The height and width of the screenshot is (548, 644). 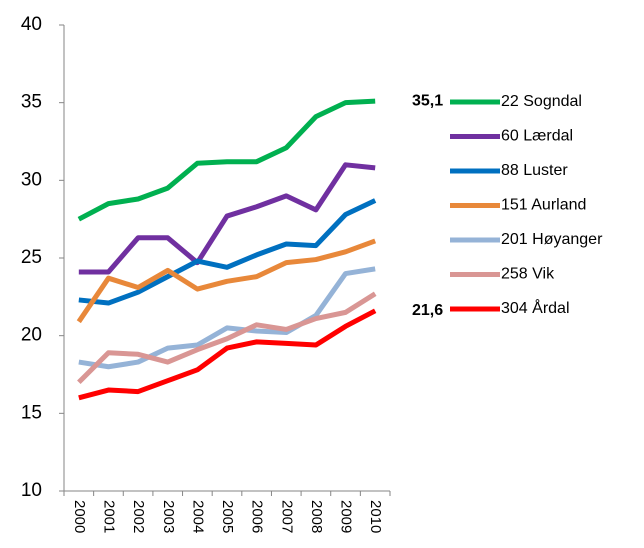 I want to click on x-tick-label: 2003, so click(x=168, y=516).